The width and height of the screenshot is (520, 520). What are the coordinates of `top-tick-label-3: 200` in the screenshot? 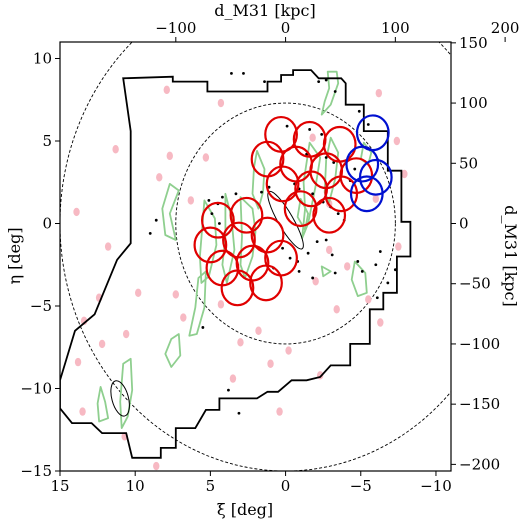 It's located at (505, 28).